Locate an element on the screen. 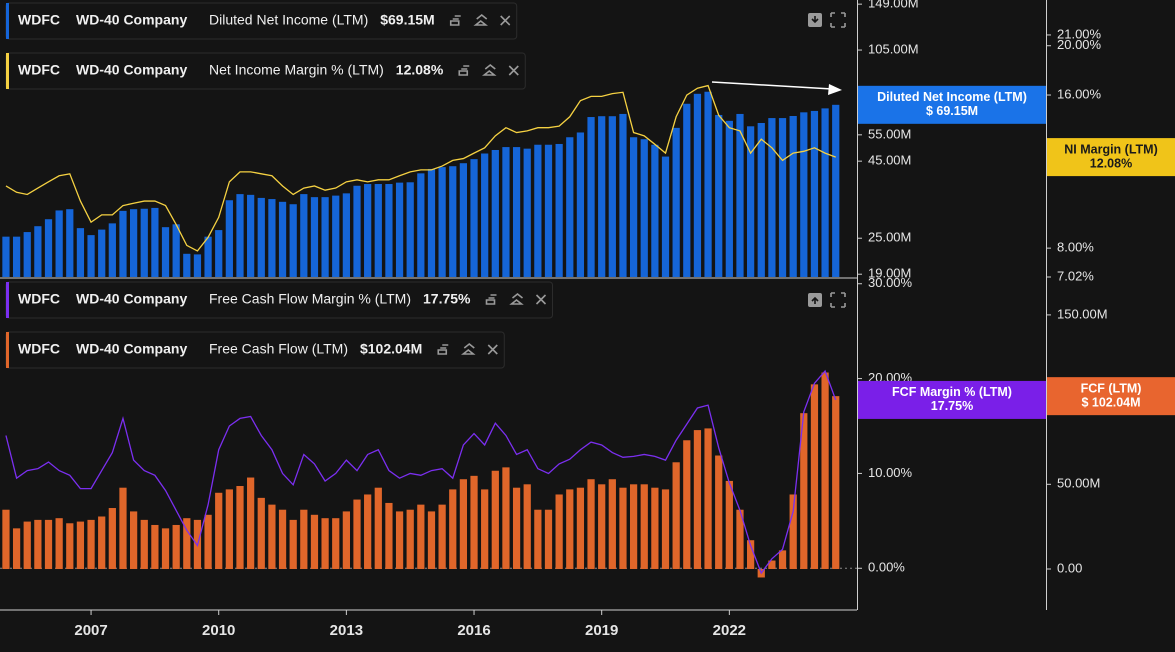 The height and width of the screenshot is (652, 1175). y-tick-label: 25.00M is located at coordinates (889, 237).